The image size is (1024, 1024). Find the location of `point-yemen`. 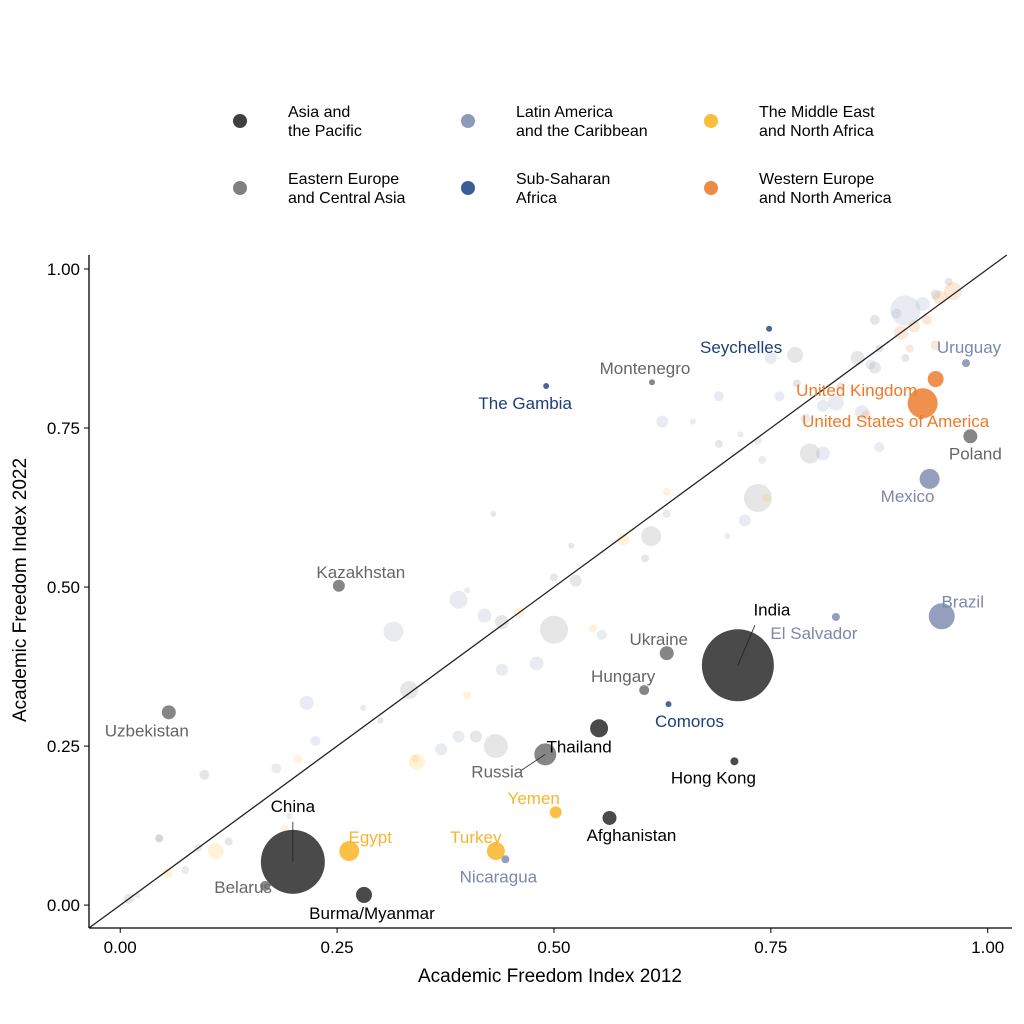

point-yemen is located at coordinates (555, 812).